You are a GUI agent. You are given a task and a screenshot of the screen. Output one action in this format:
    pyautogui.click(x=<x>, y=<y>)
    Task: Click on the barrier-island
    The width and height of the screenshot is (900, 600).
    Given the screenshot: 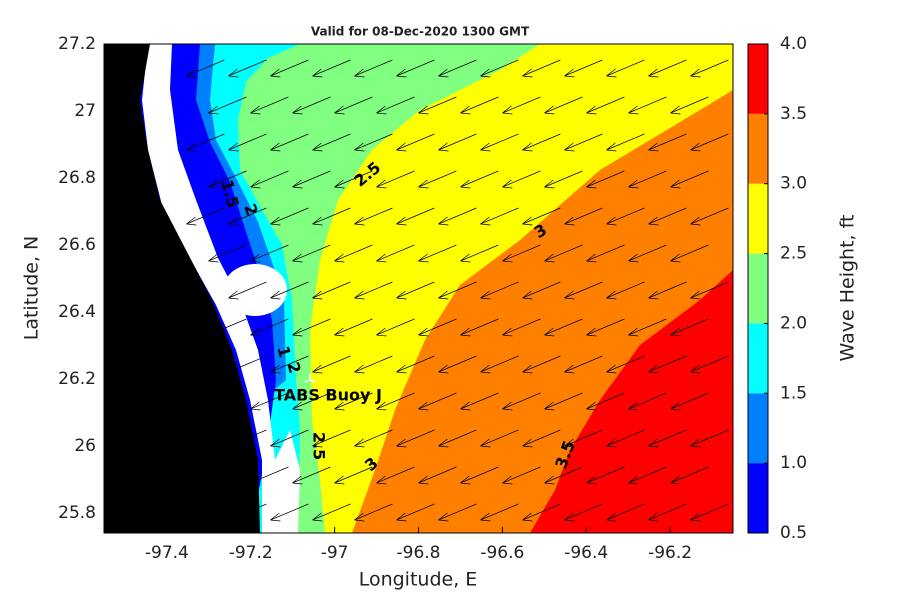 What is the action you would take?
    pyautogui.click(x=221, y=288)
    